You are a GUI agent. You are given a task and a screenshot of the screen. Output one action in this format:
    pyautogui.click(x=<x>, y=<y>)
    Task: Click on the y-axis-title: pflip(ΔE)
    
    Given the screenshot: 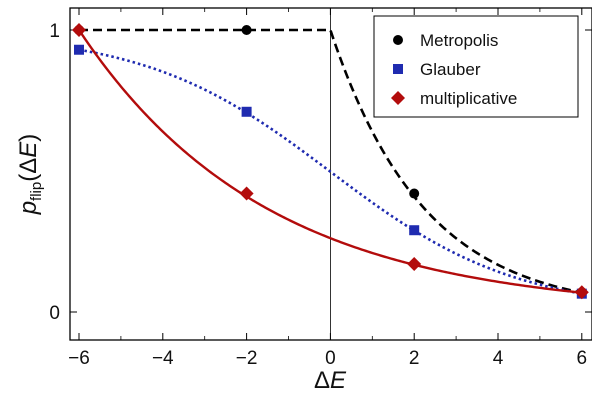 What is the action you would take?
    pyautogui.click(x=30, y=175)
    